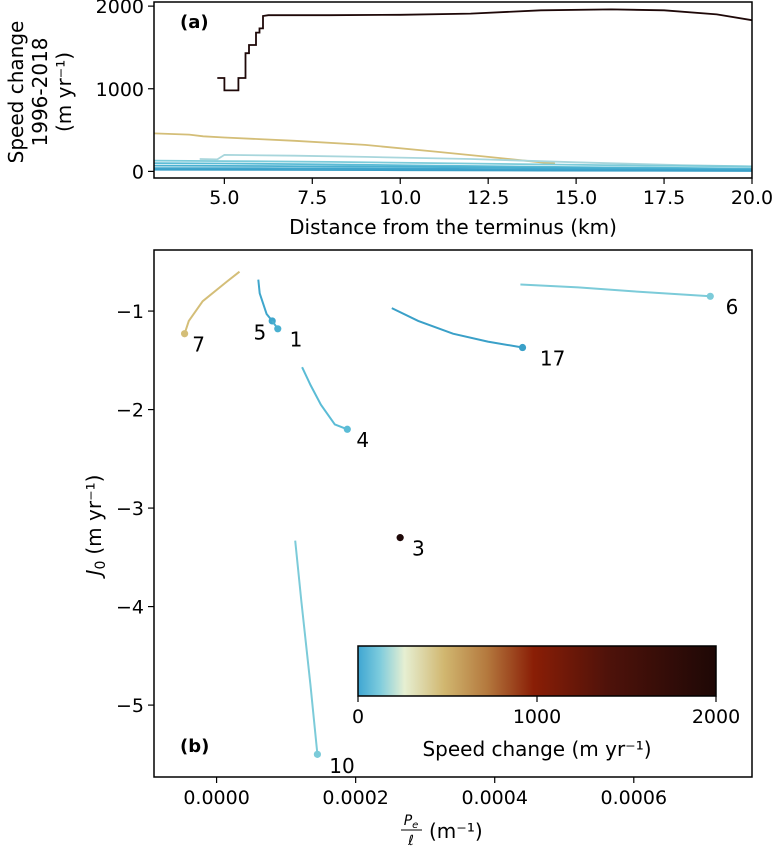 This screenshot has height=850, width=777. I want to click on y-label-text: J0(m yr⁻¹), so click(95, 527).